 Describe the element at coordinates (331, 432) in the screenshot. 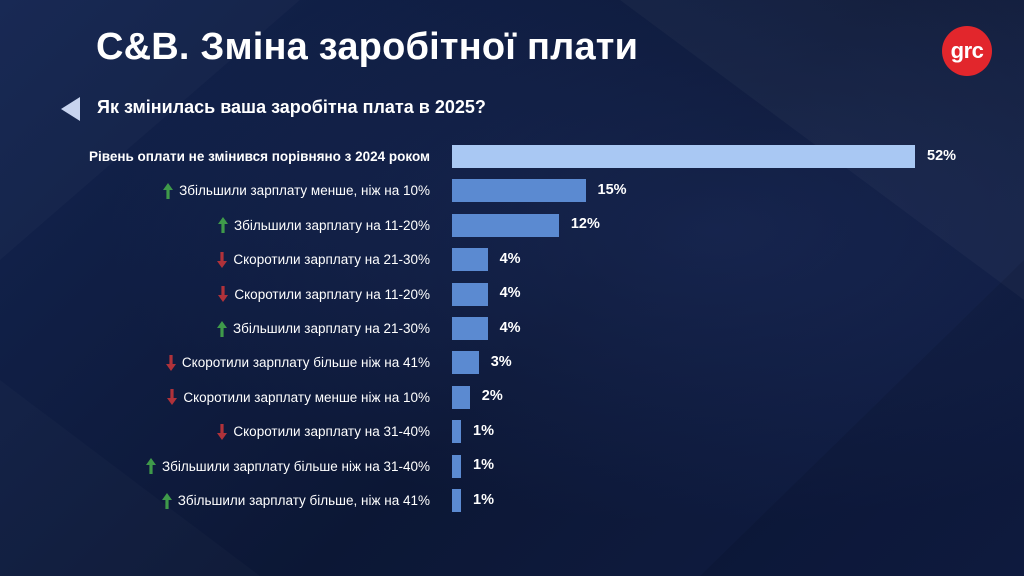

I see `category-label-text: Скоротили зарплату на 31-40%` at that location.